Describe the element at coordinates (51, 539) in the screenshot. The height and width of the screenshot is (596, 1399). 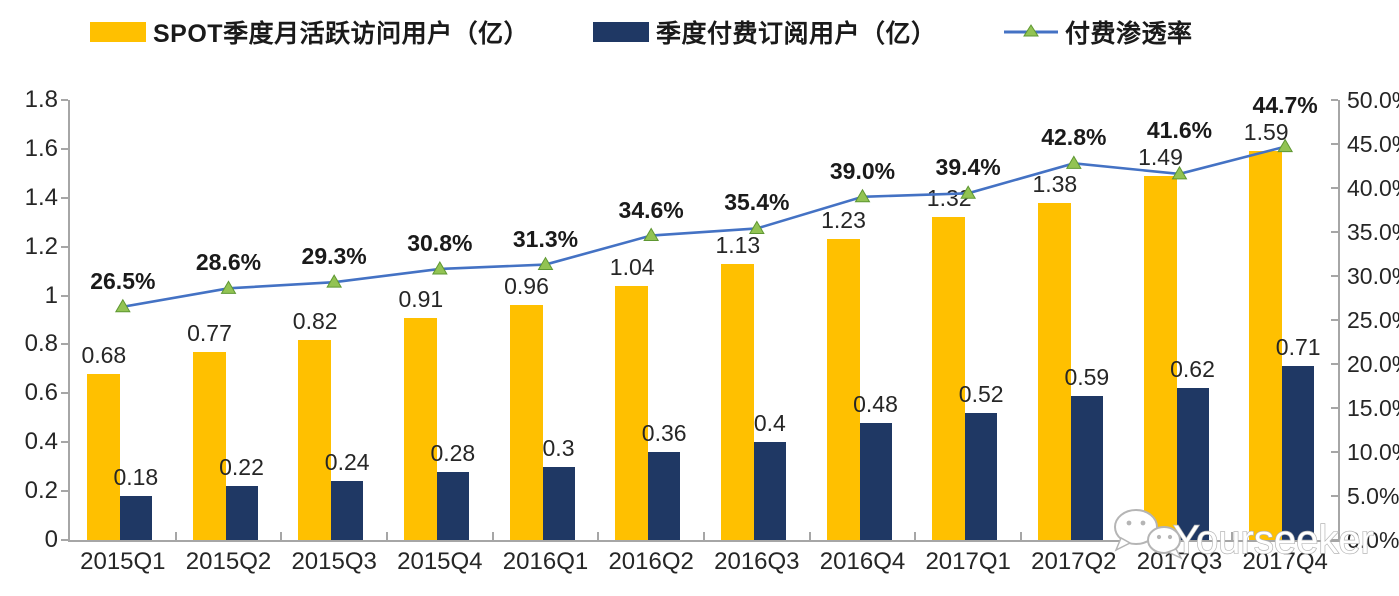
I see `y-axis-left-tick-label: 0` at that location.